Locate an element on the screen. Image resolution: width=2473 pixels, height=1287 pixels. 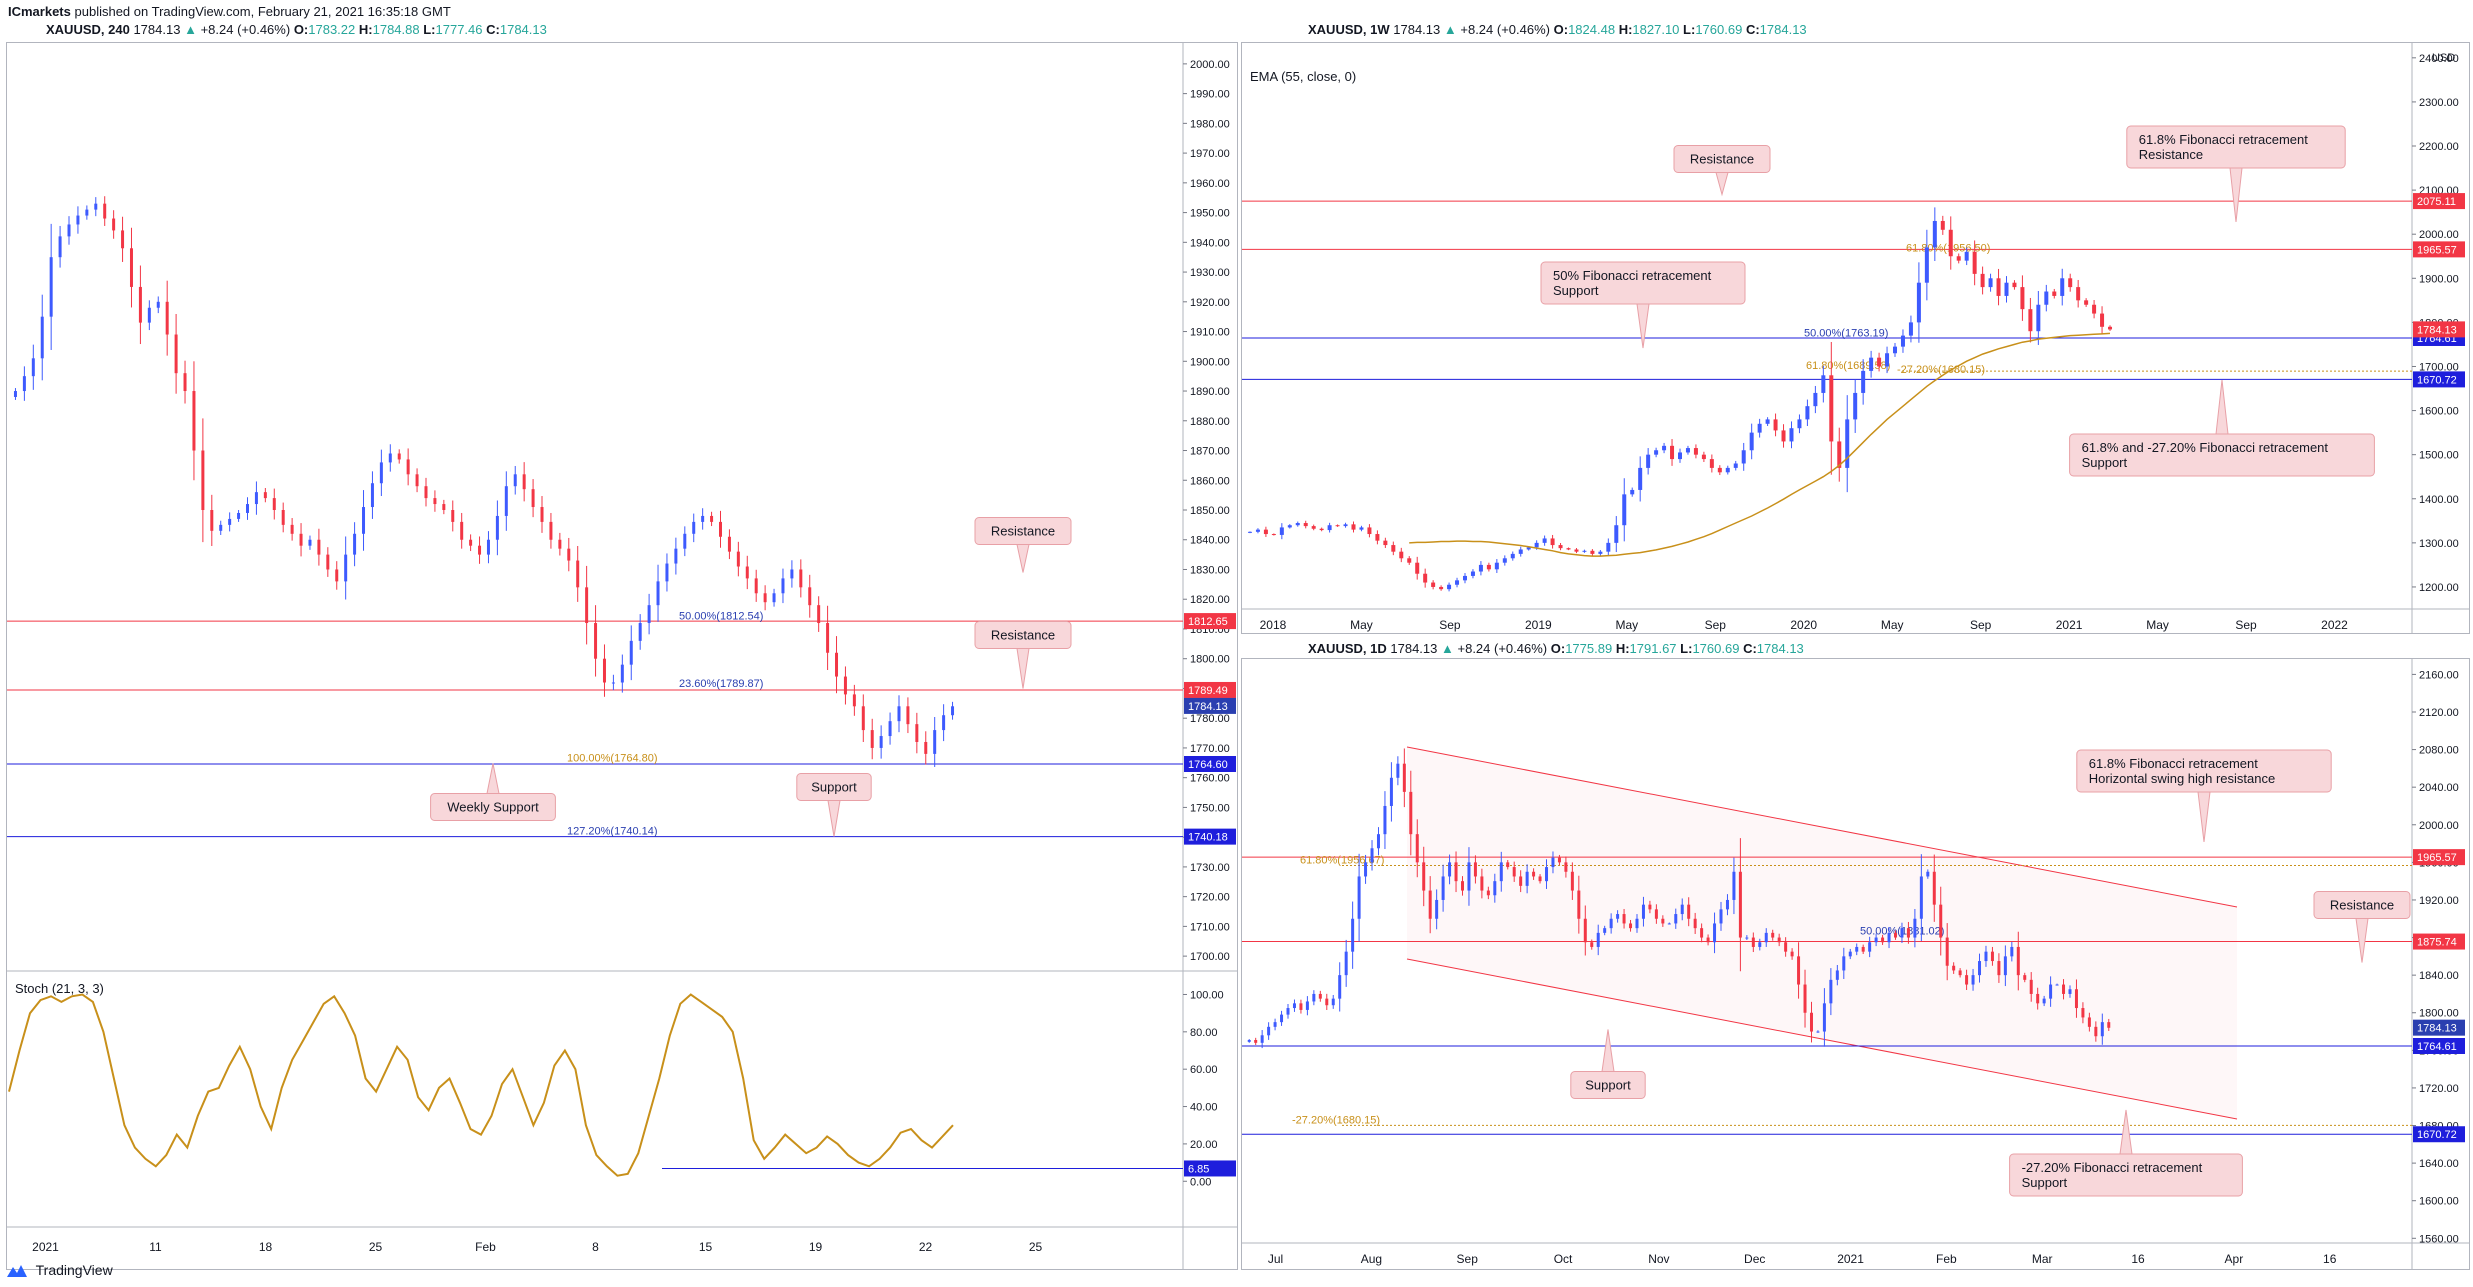
y-axis-label: 0.00 is located at coordinates (1200, 1182).